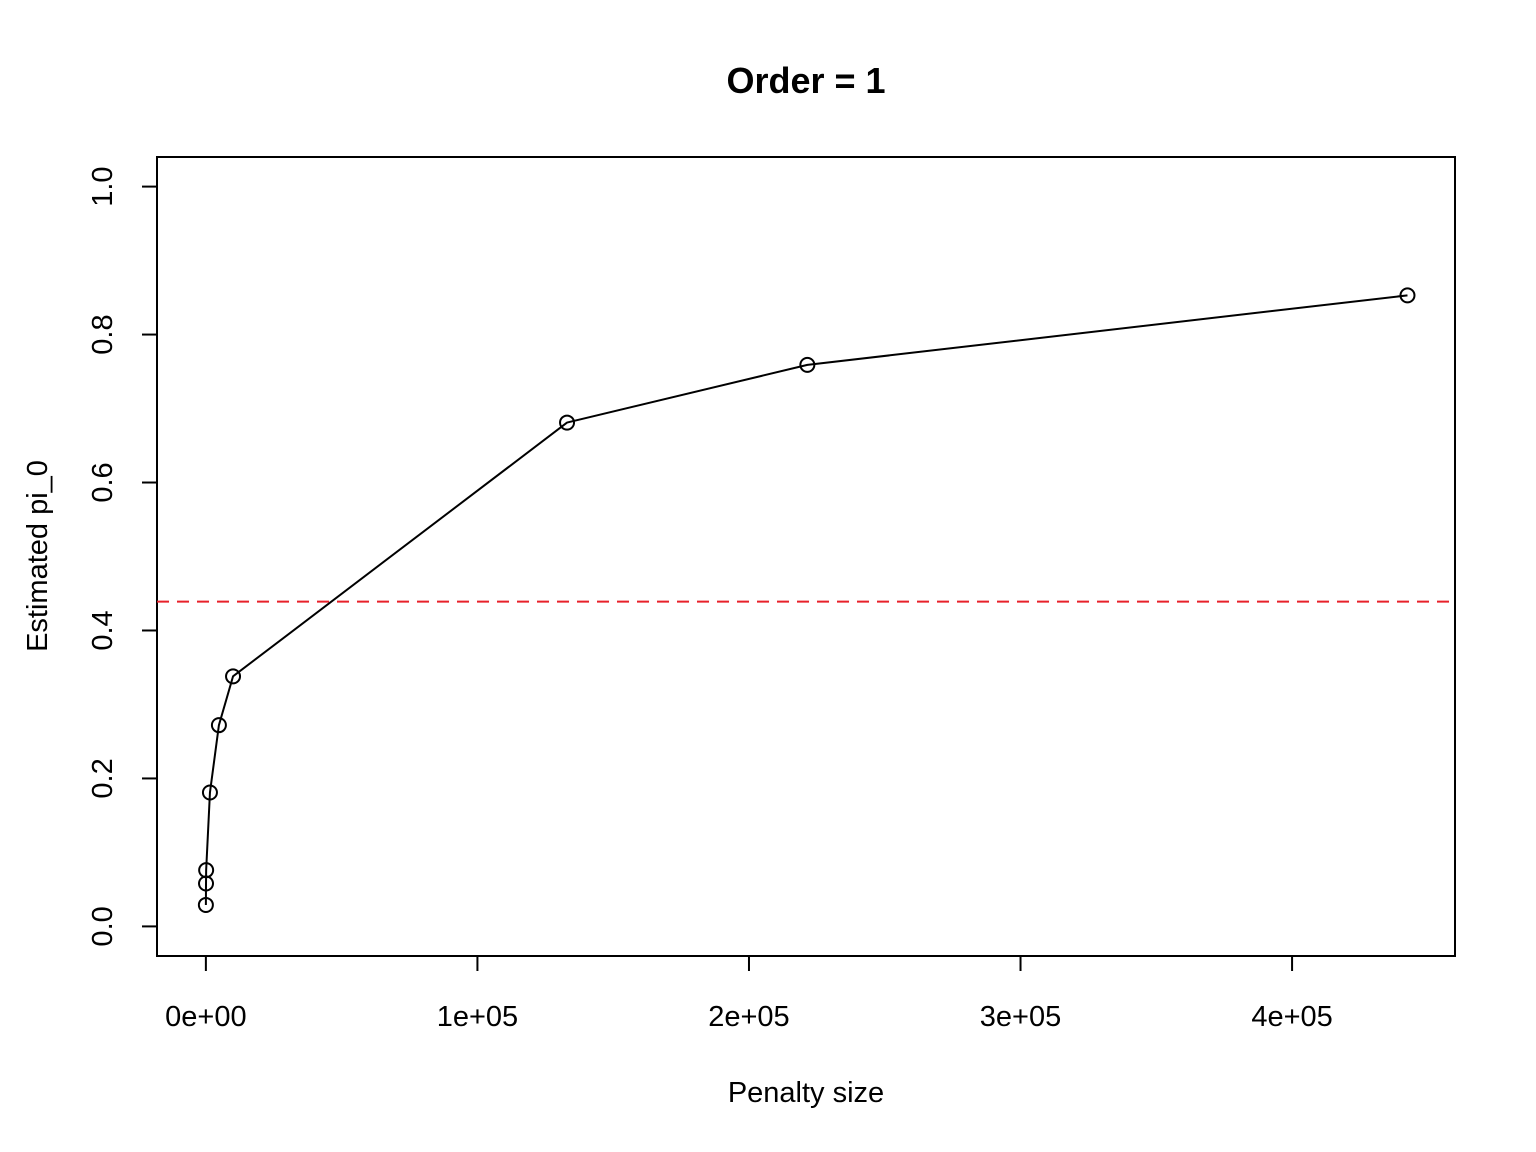  I want to click on y-tick-label: 0.6, so click(103, 482).